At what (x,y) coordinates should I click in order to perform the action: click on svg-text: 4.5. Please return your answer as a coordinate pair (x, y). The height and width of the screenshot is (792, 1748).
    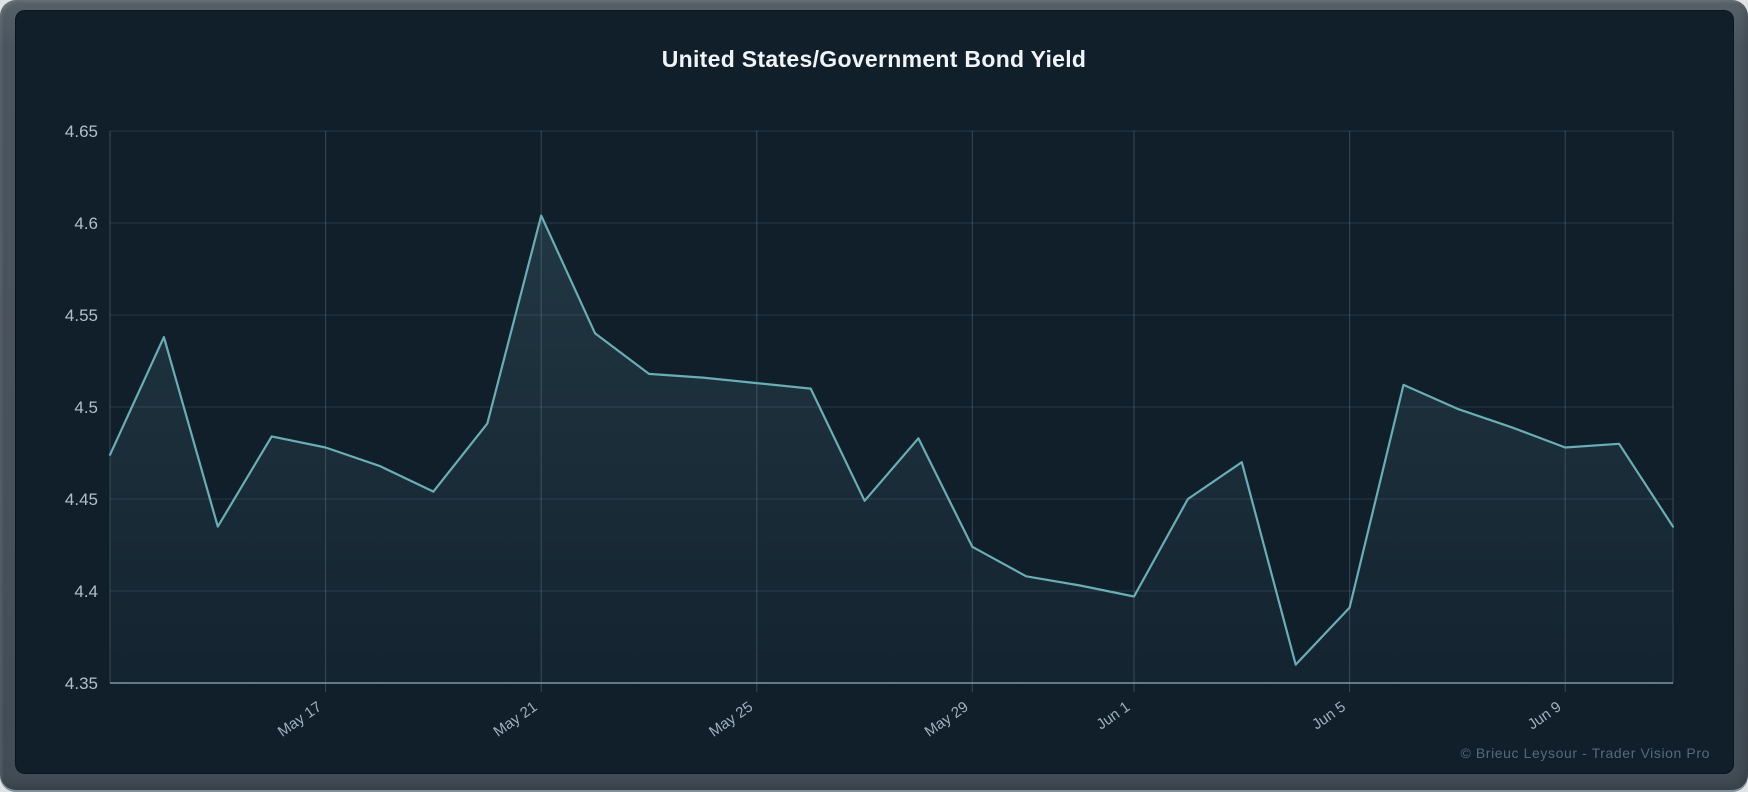
    Looking at the image, I should click on (86, 407).